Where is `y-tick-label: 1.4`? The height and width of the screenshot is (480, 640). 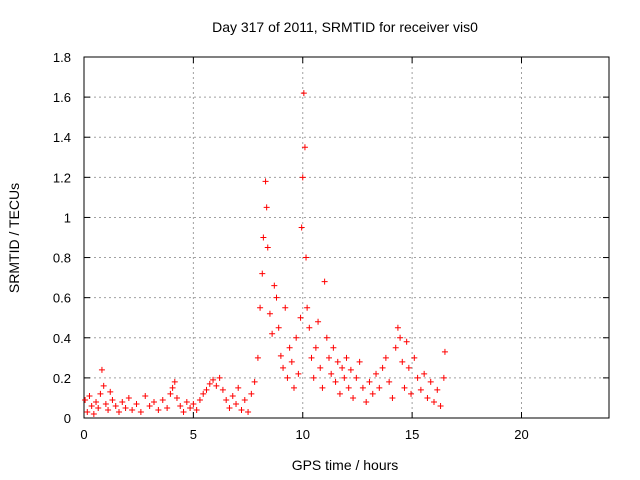 y-tick-label: 1.4 is located at coordinates (62, 137).